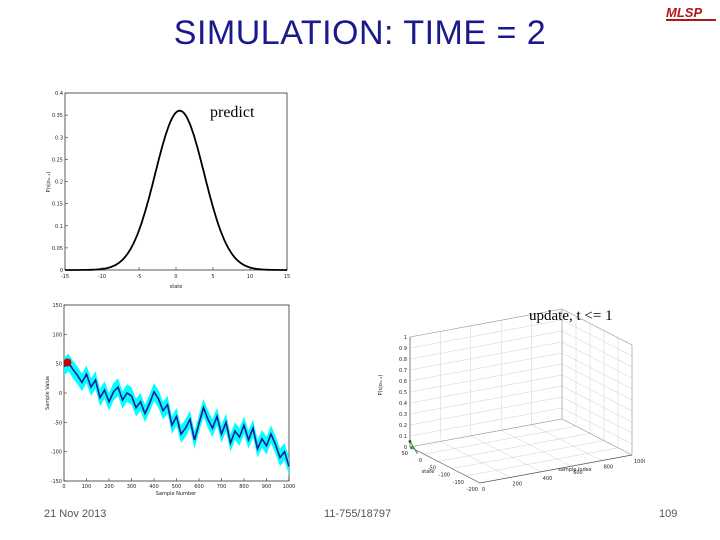 The image size is (720, 540). What do you see at coordinates (57, 249) in the screenshot?
I see `predict-y-tick-label: 0.05` at bounding box center [57, 249].